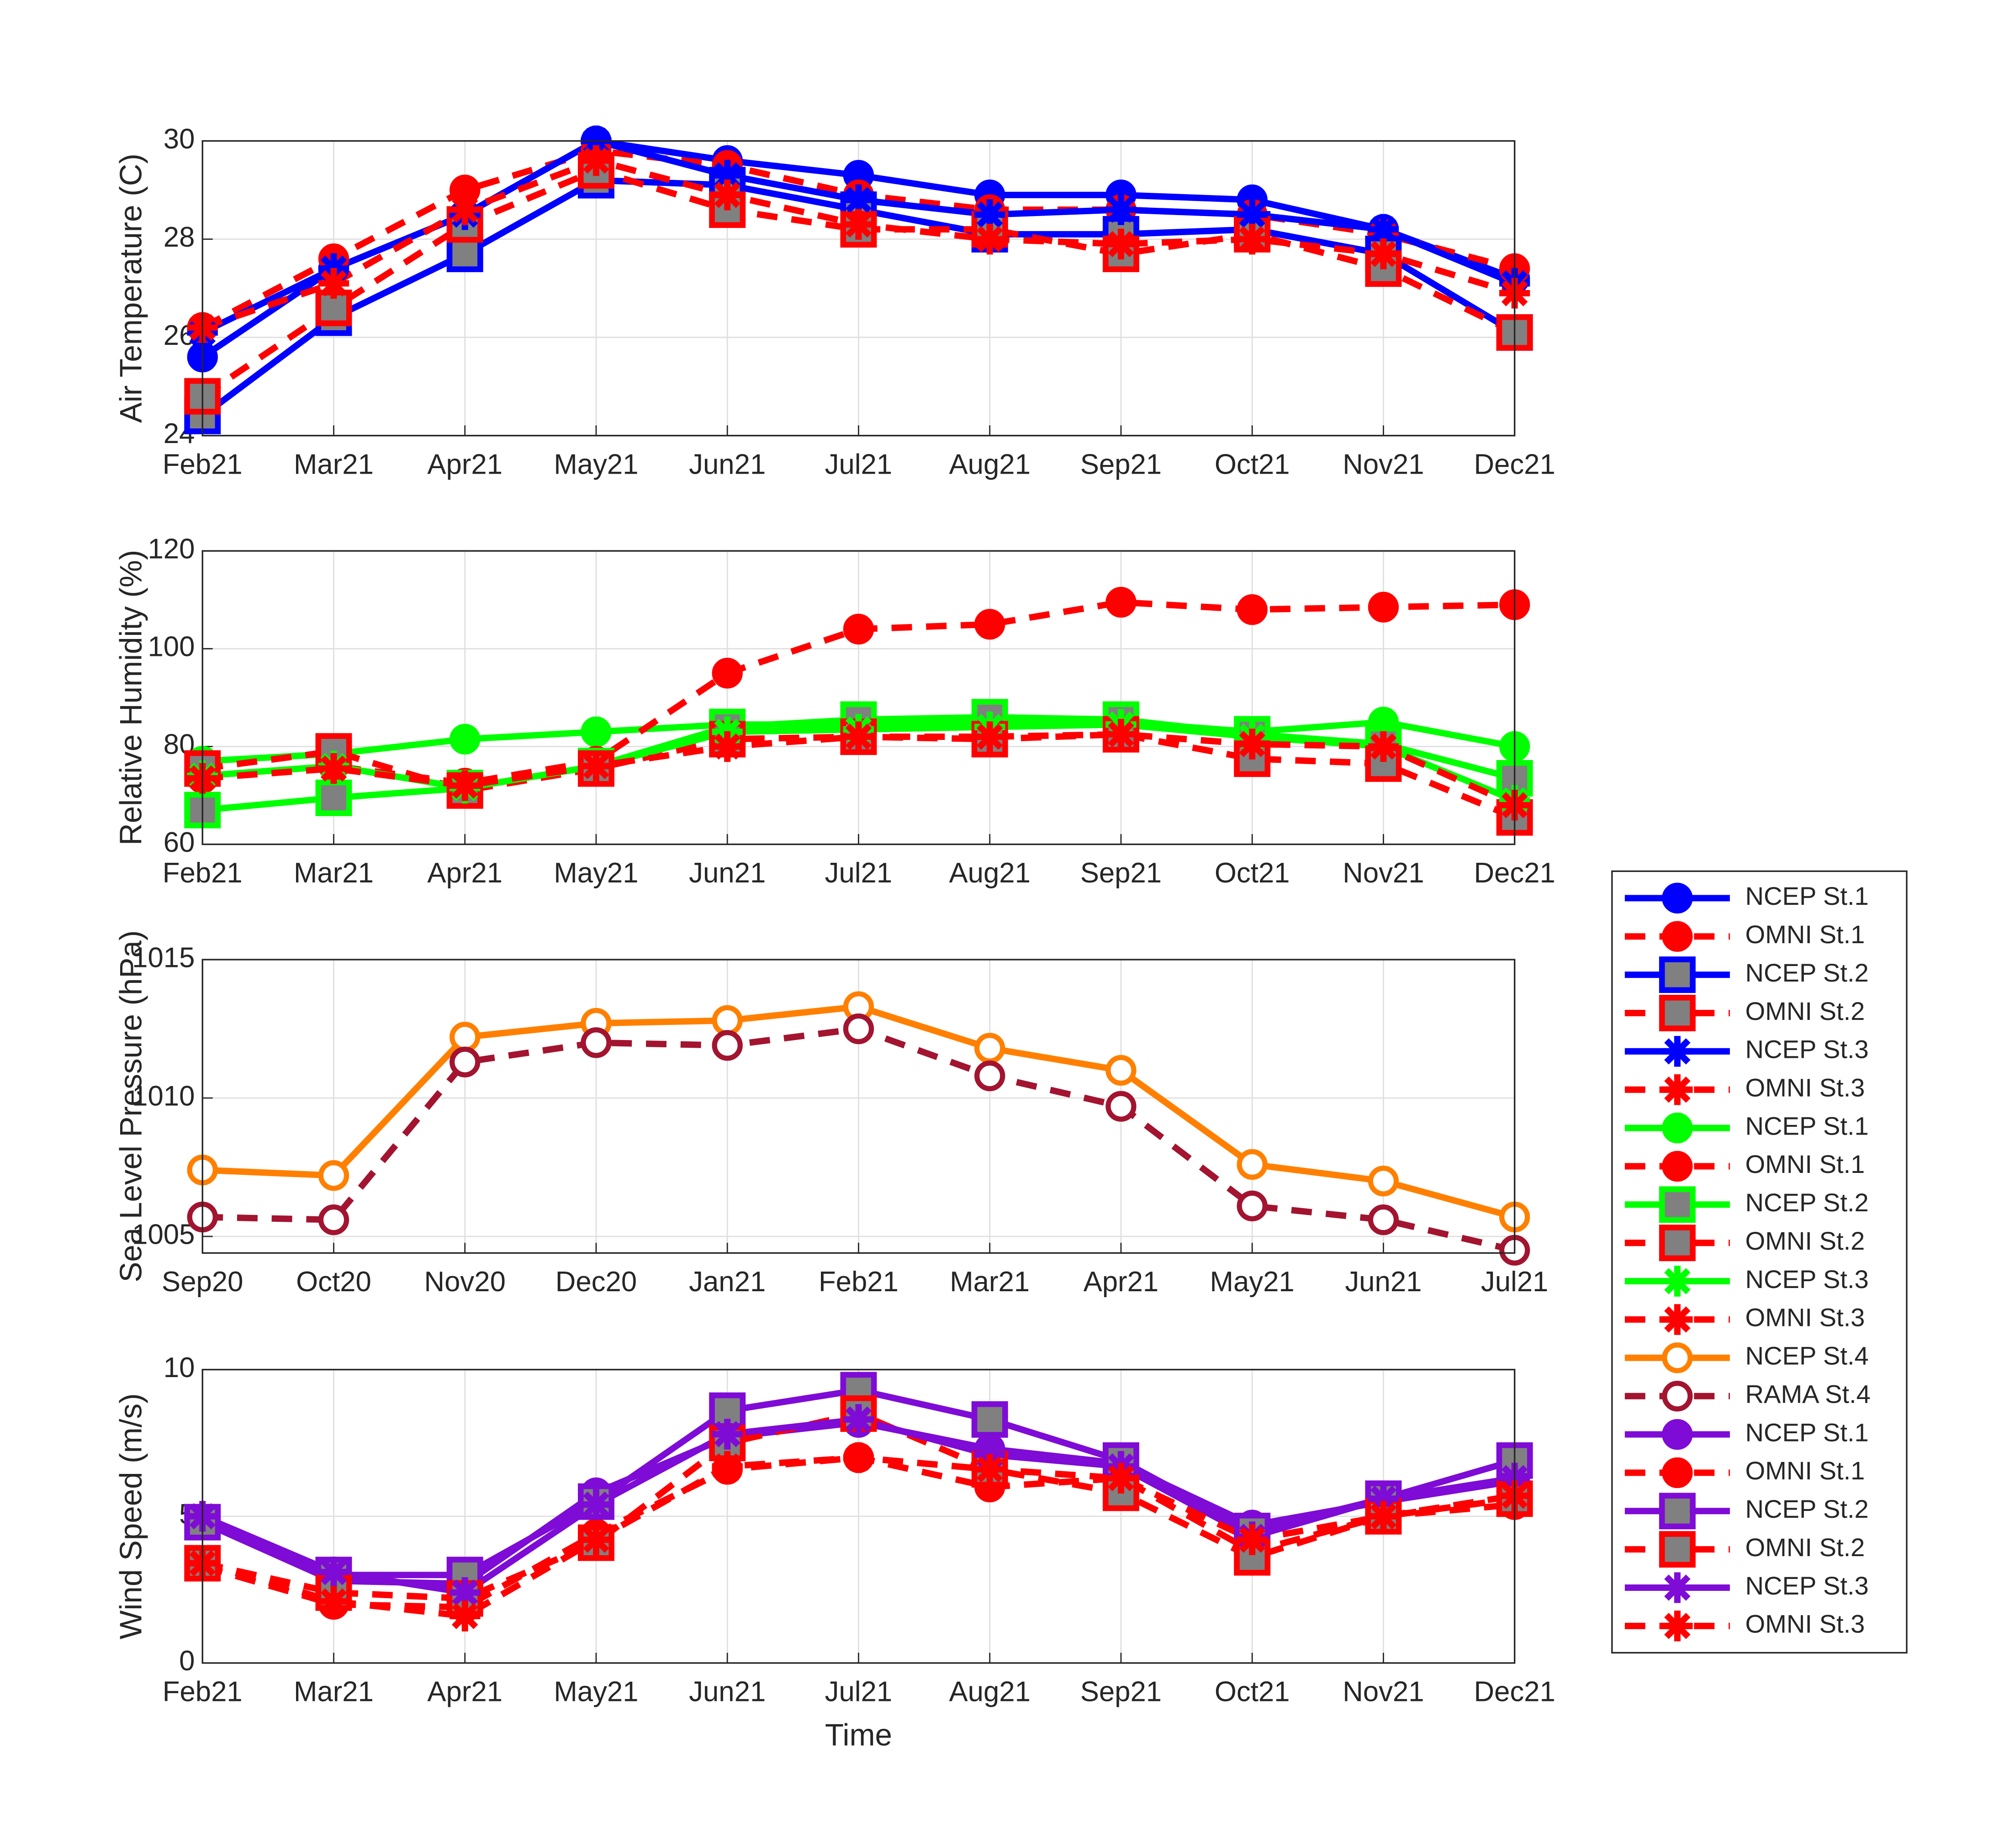  I want to click on y-tick-label: 10, so click(180, 1367).